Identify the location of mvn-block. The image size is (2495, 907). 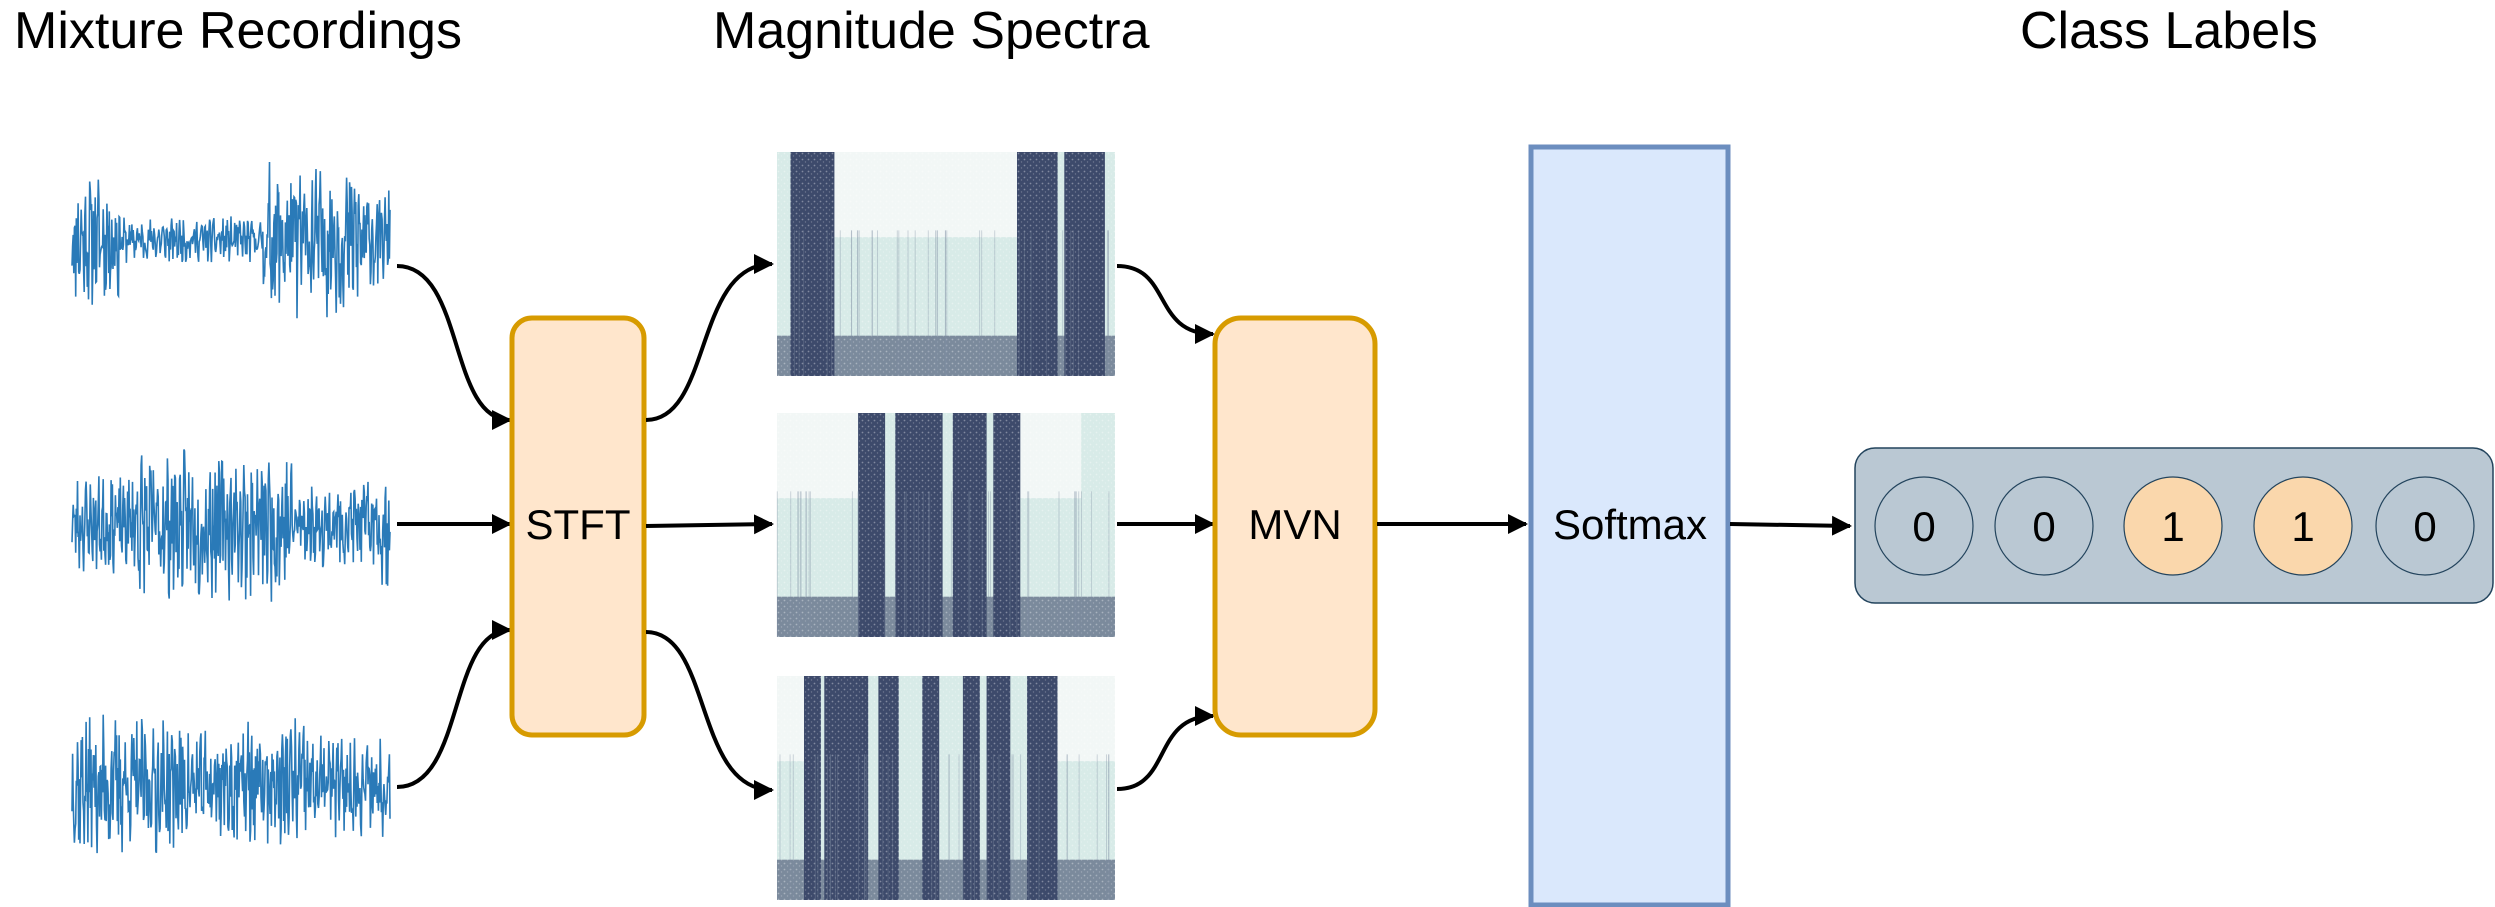
(1295, 526).